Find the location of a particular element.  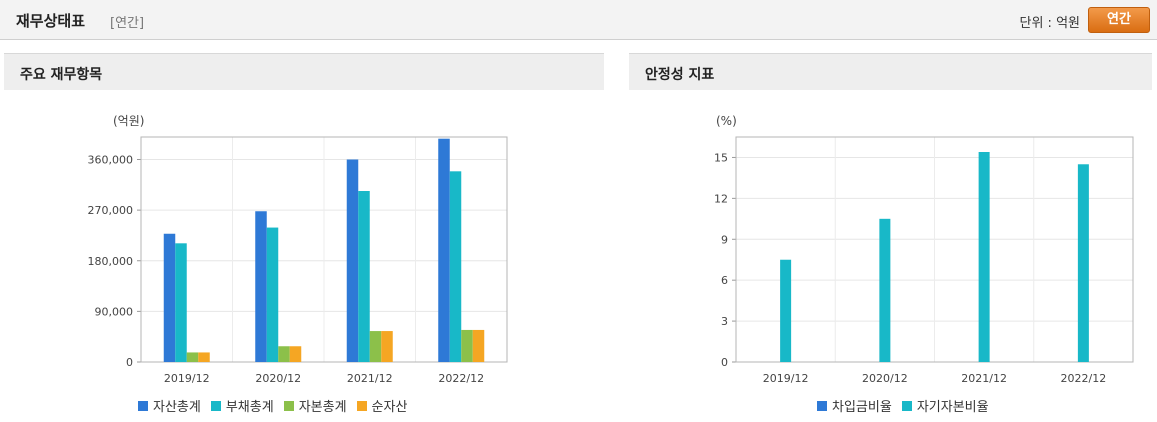

legend-label: 자기자본비율 is located at coordinates (952, 407).